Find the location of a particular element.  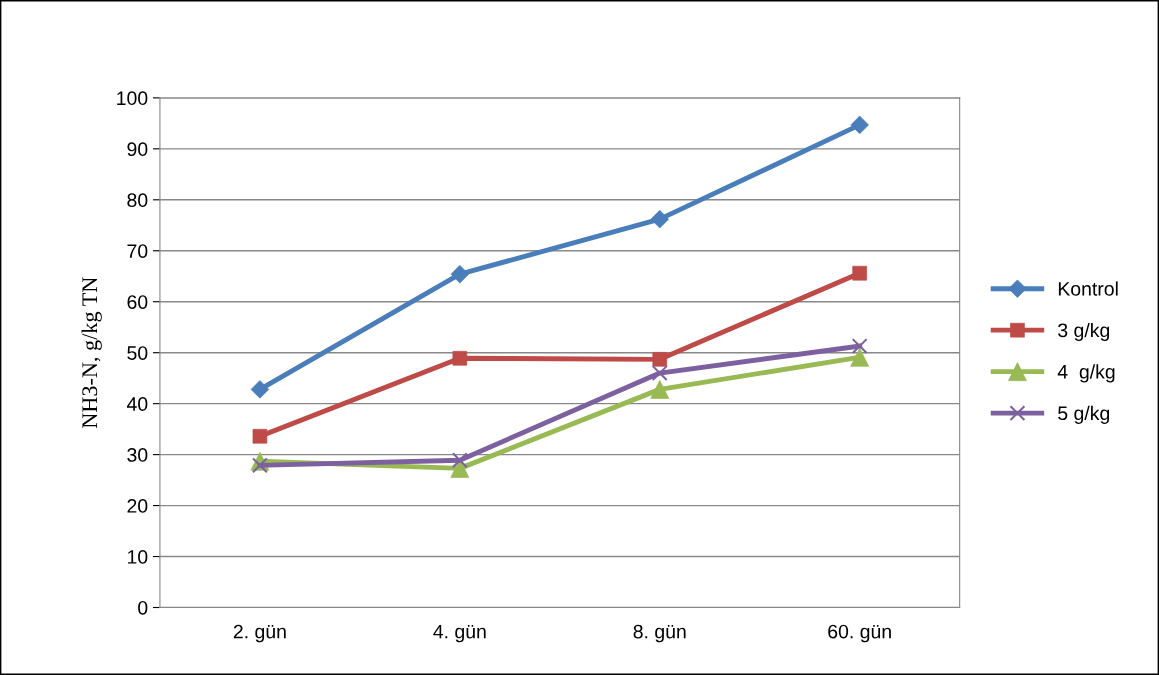

legend-label: 4 g/kg is located at coordinates (1086, 373).